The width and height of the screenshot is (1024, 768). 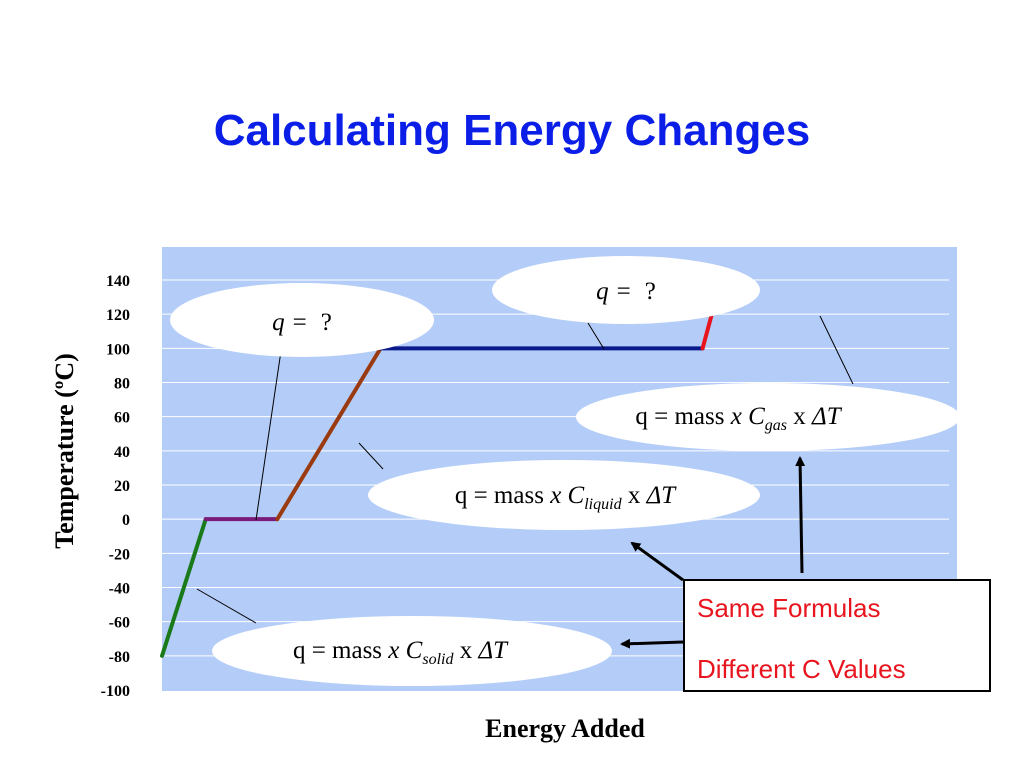 What do you see at coordinates (126, 520) in the screenshot?
I see `y-tick-label: 0` at bounding box center [126, 520].